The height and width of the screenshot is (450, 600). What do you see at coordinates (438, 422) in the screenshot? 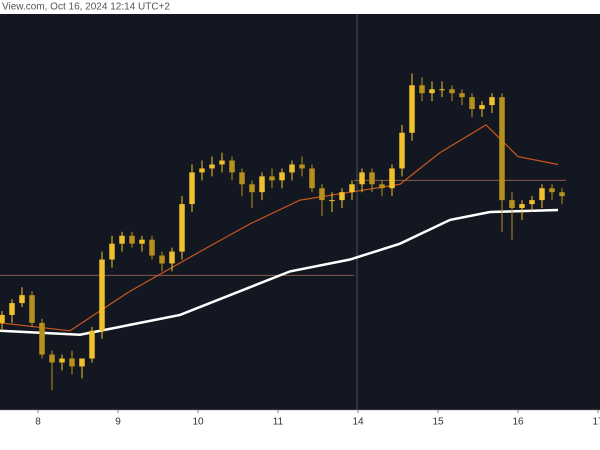
I see `x-tick-label: 15` at bounding box center [438, 422].